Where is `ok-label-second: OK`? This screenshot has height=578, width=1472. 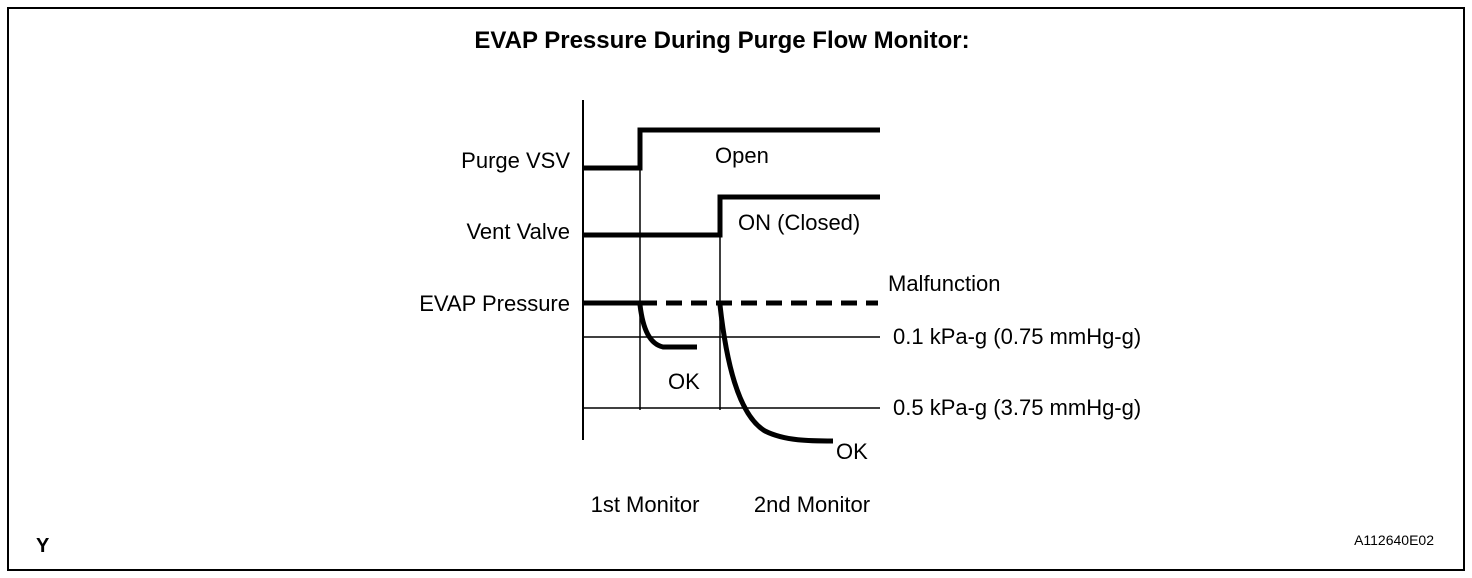 ok-label-second: OK is located at coordinates (852, 451).